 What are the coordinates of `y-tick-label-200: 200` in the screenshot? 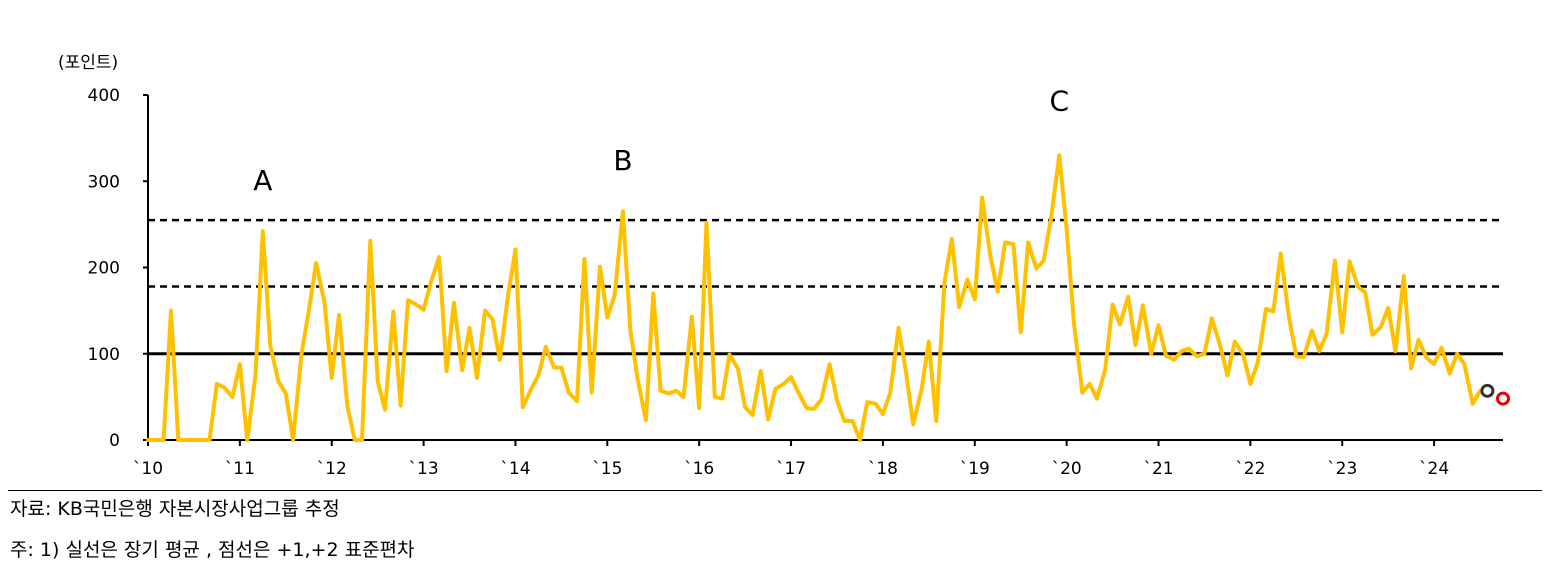 It's located at (104, 269).